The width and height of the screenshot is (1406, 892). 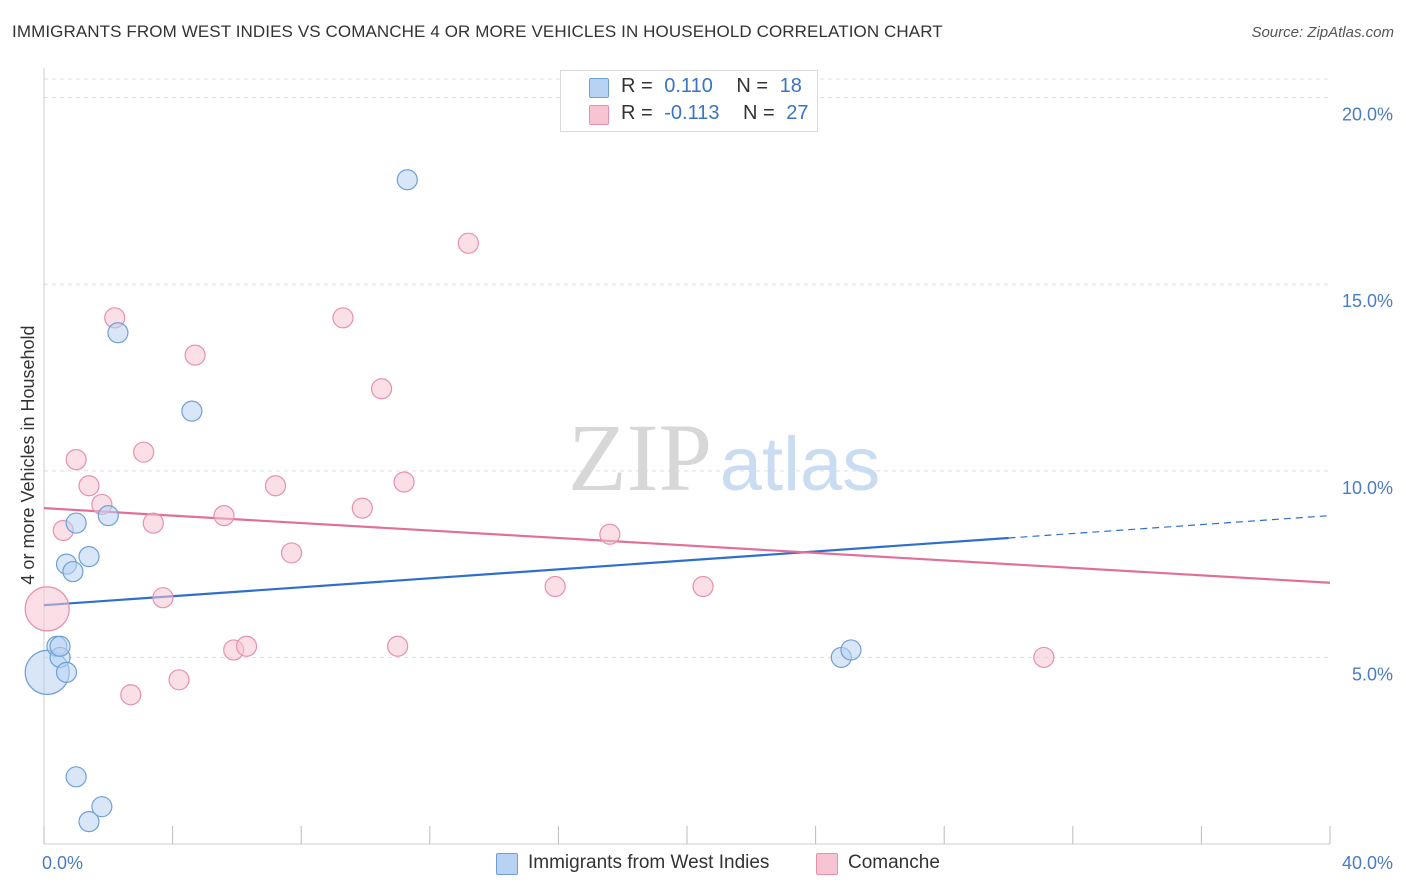 What do you see at coordinates (62, 863) in the screenshot?
I see `x-tick-label: 0.0%` at bounding box center [62, 863].